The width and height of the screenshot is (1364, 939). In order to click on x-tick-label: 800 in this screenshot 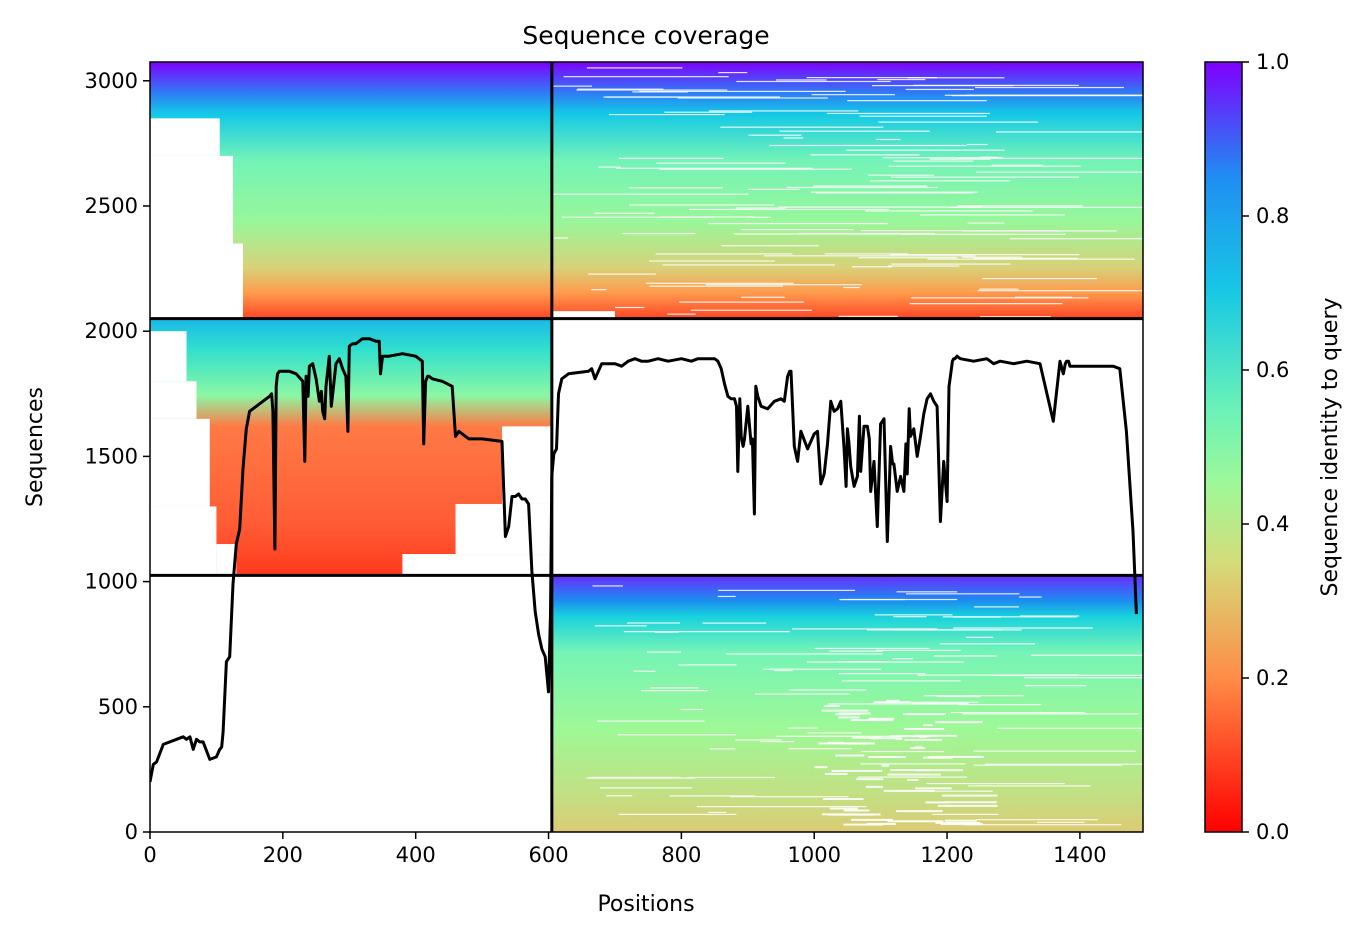, I will do `click(681, 855)`.